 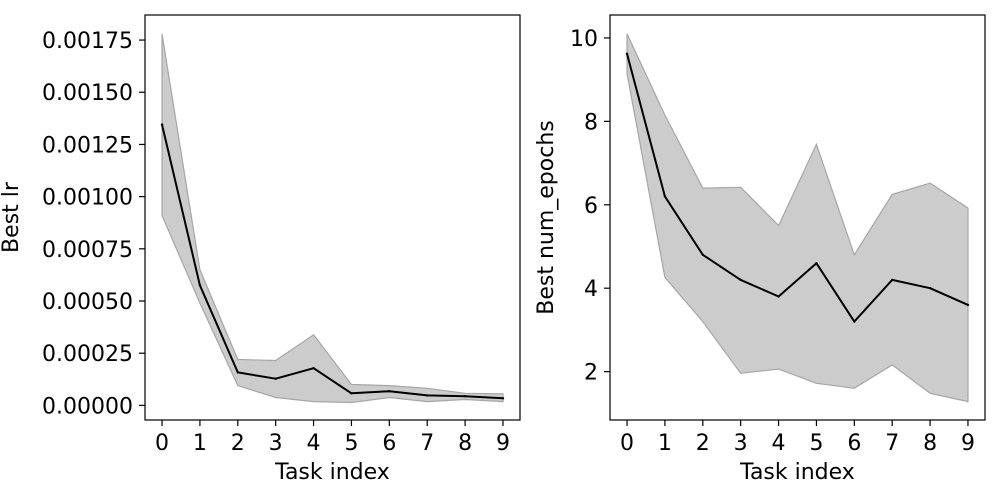 What do you see at coordinates (584, 39) in the screenshot?
I see `y-tick-label: 10` at bounding box center [584, 39].